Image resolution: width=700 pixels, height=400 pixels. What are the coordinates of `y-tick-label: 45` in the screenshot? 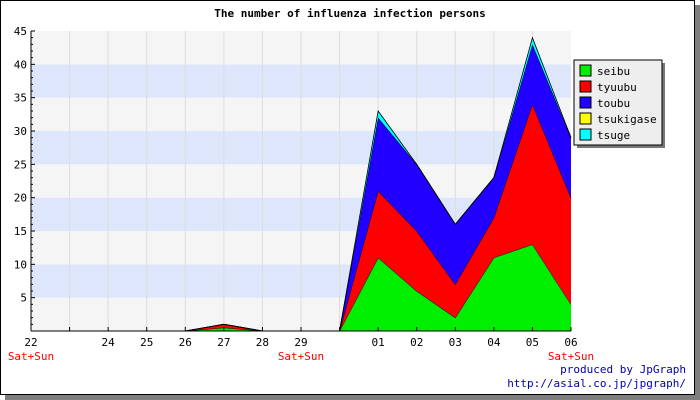 It's located at (20, 31).